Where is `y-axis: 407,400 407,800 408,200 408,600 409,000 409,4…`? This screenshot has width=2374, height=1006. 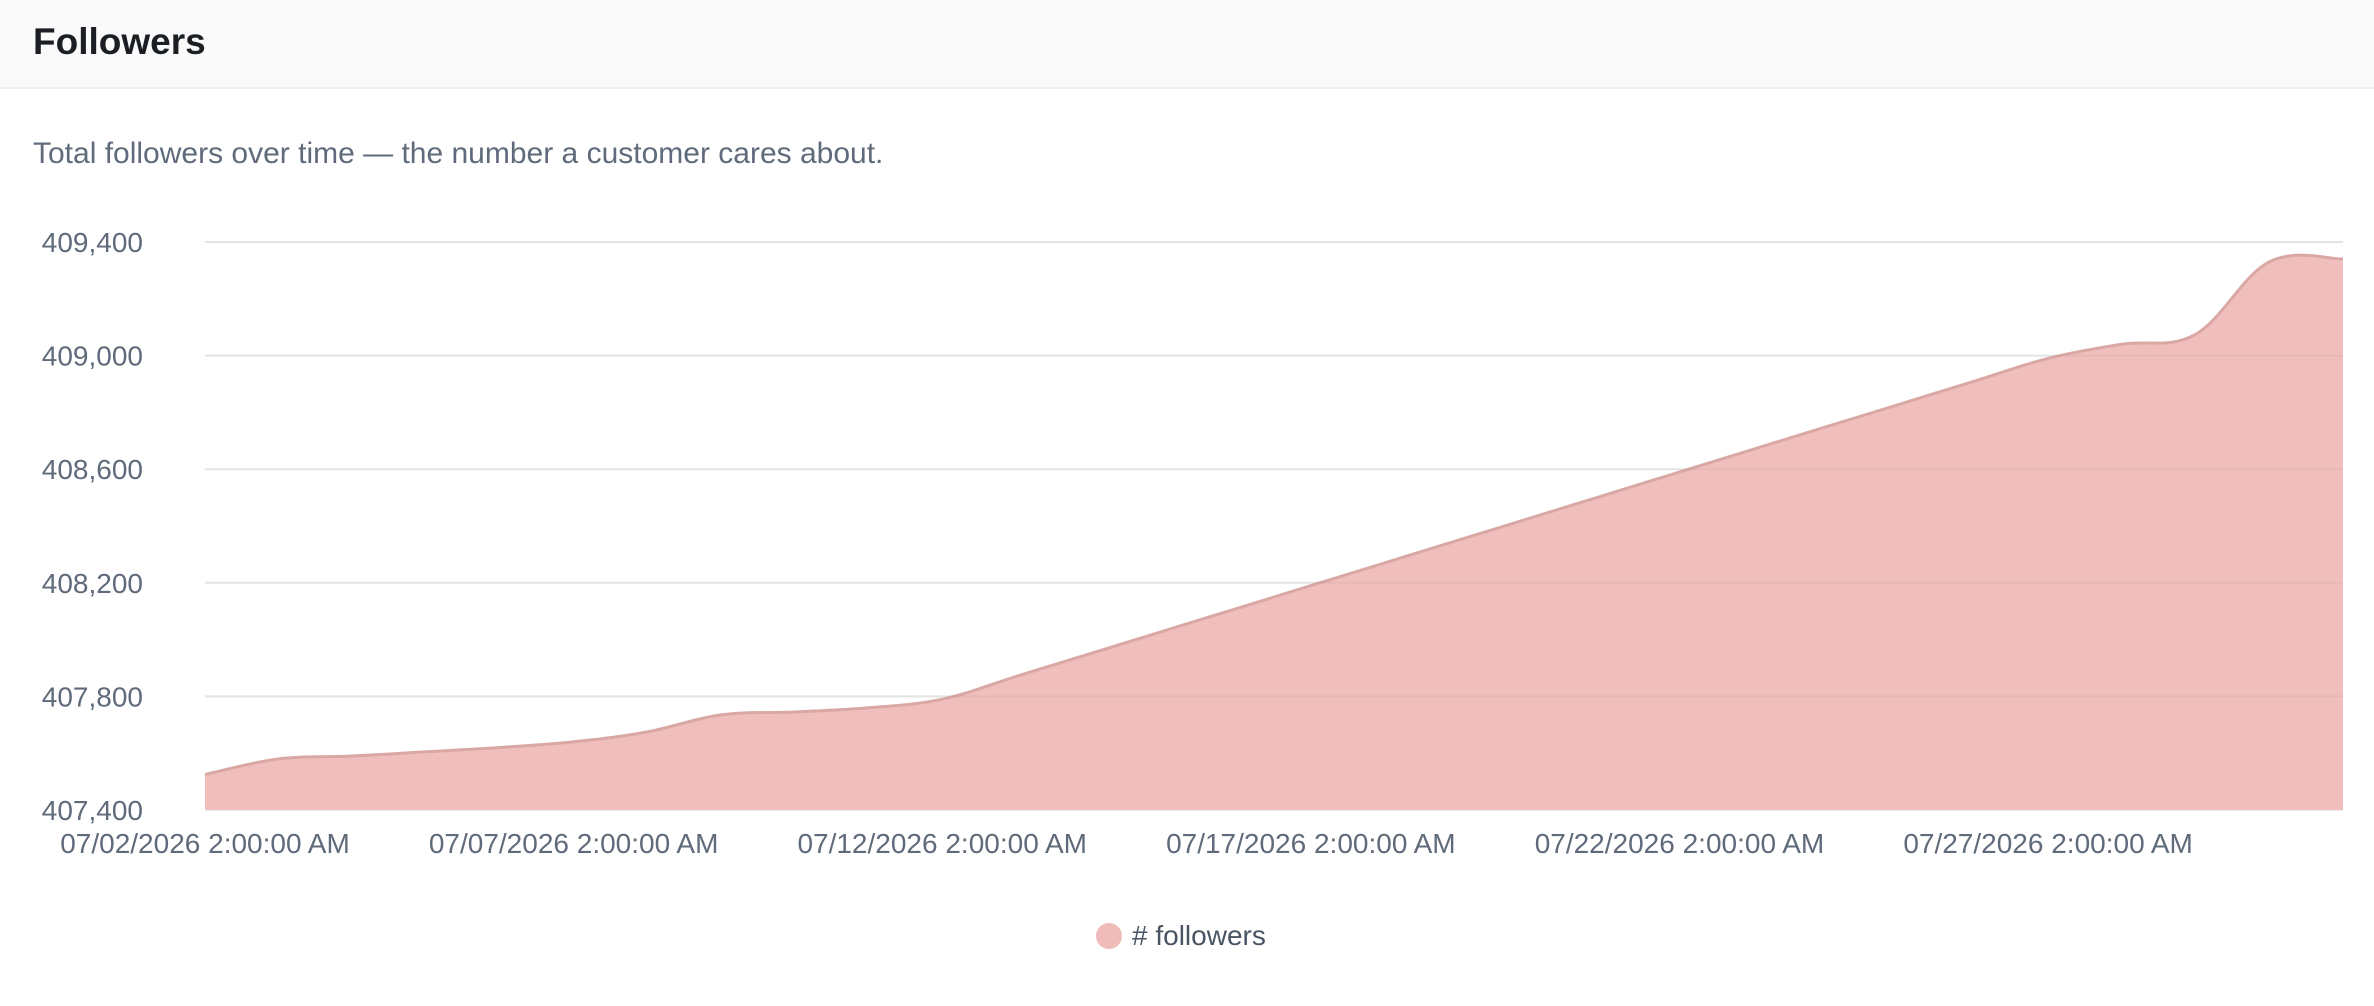 y-axis: 407,400 407,800 408,200 408,600 409,000 409,4… is located at coordinates (92, 526).